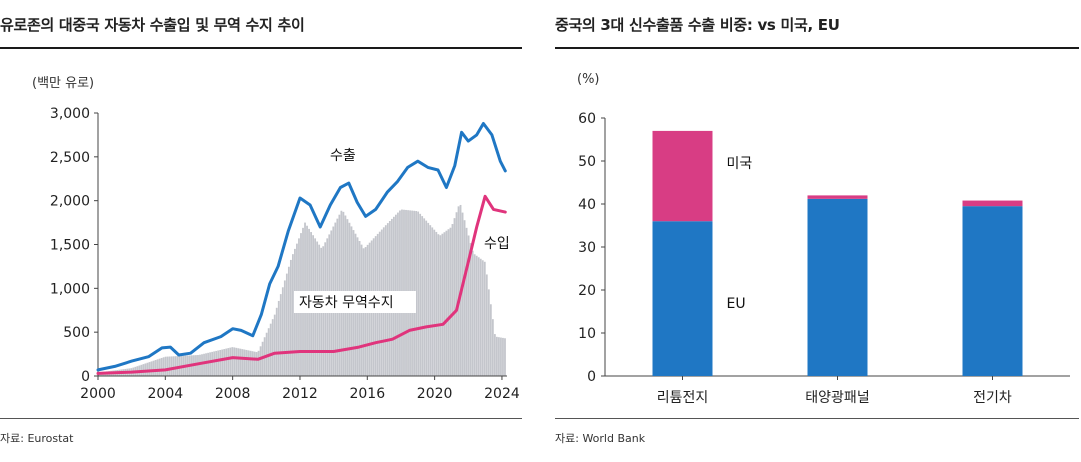 The width and height of the screenshot is (1081, 462). What do you see at coordinates (70, 114) in the screenshot?
I see `y-tick-label: 3,000` at bounding box center [70, 114].